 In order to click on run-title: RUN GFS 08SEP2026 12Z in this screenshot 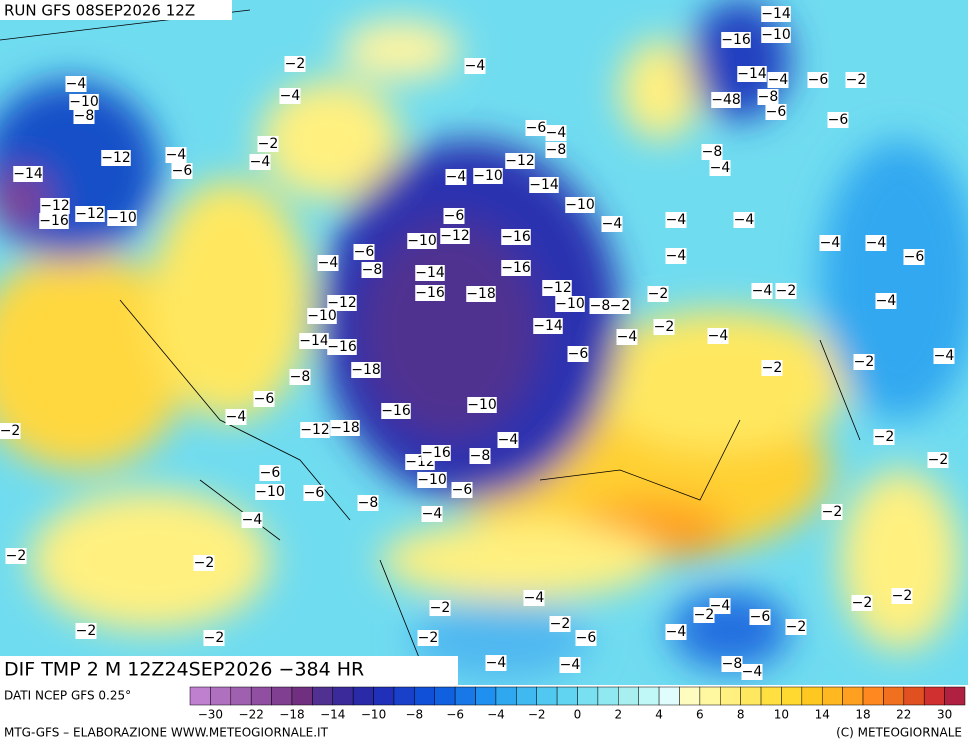, I will do `click(99, 11)`.